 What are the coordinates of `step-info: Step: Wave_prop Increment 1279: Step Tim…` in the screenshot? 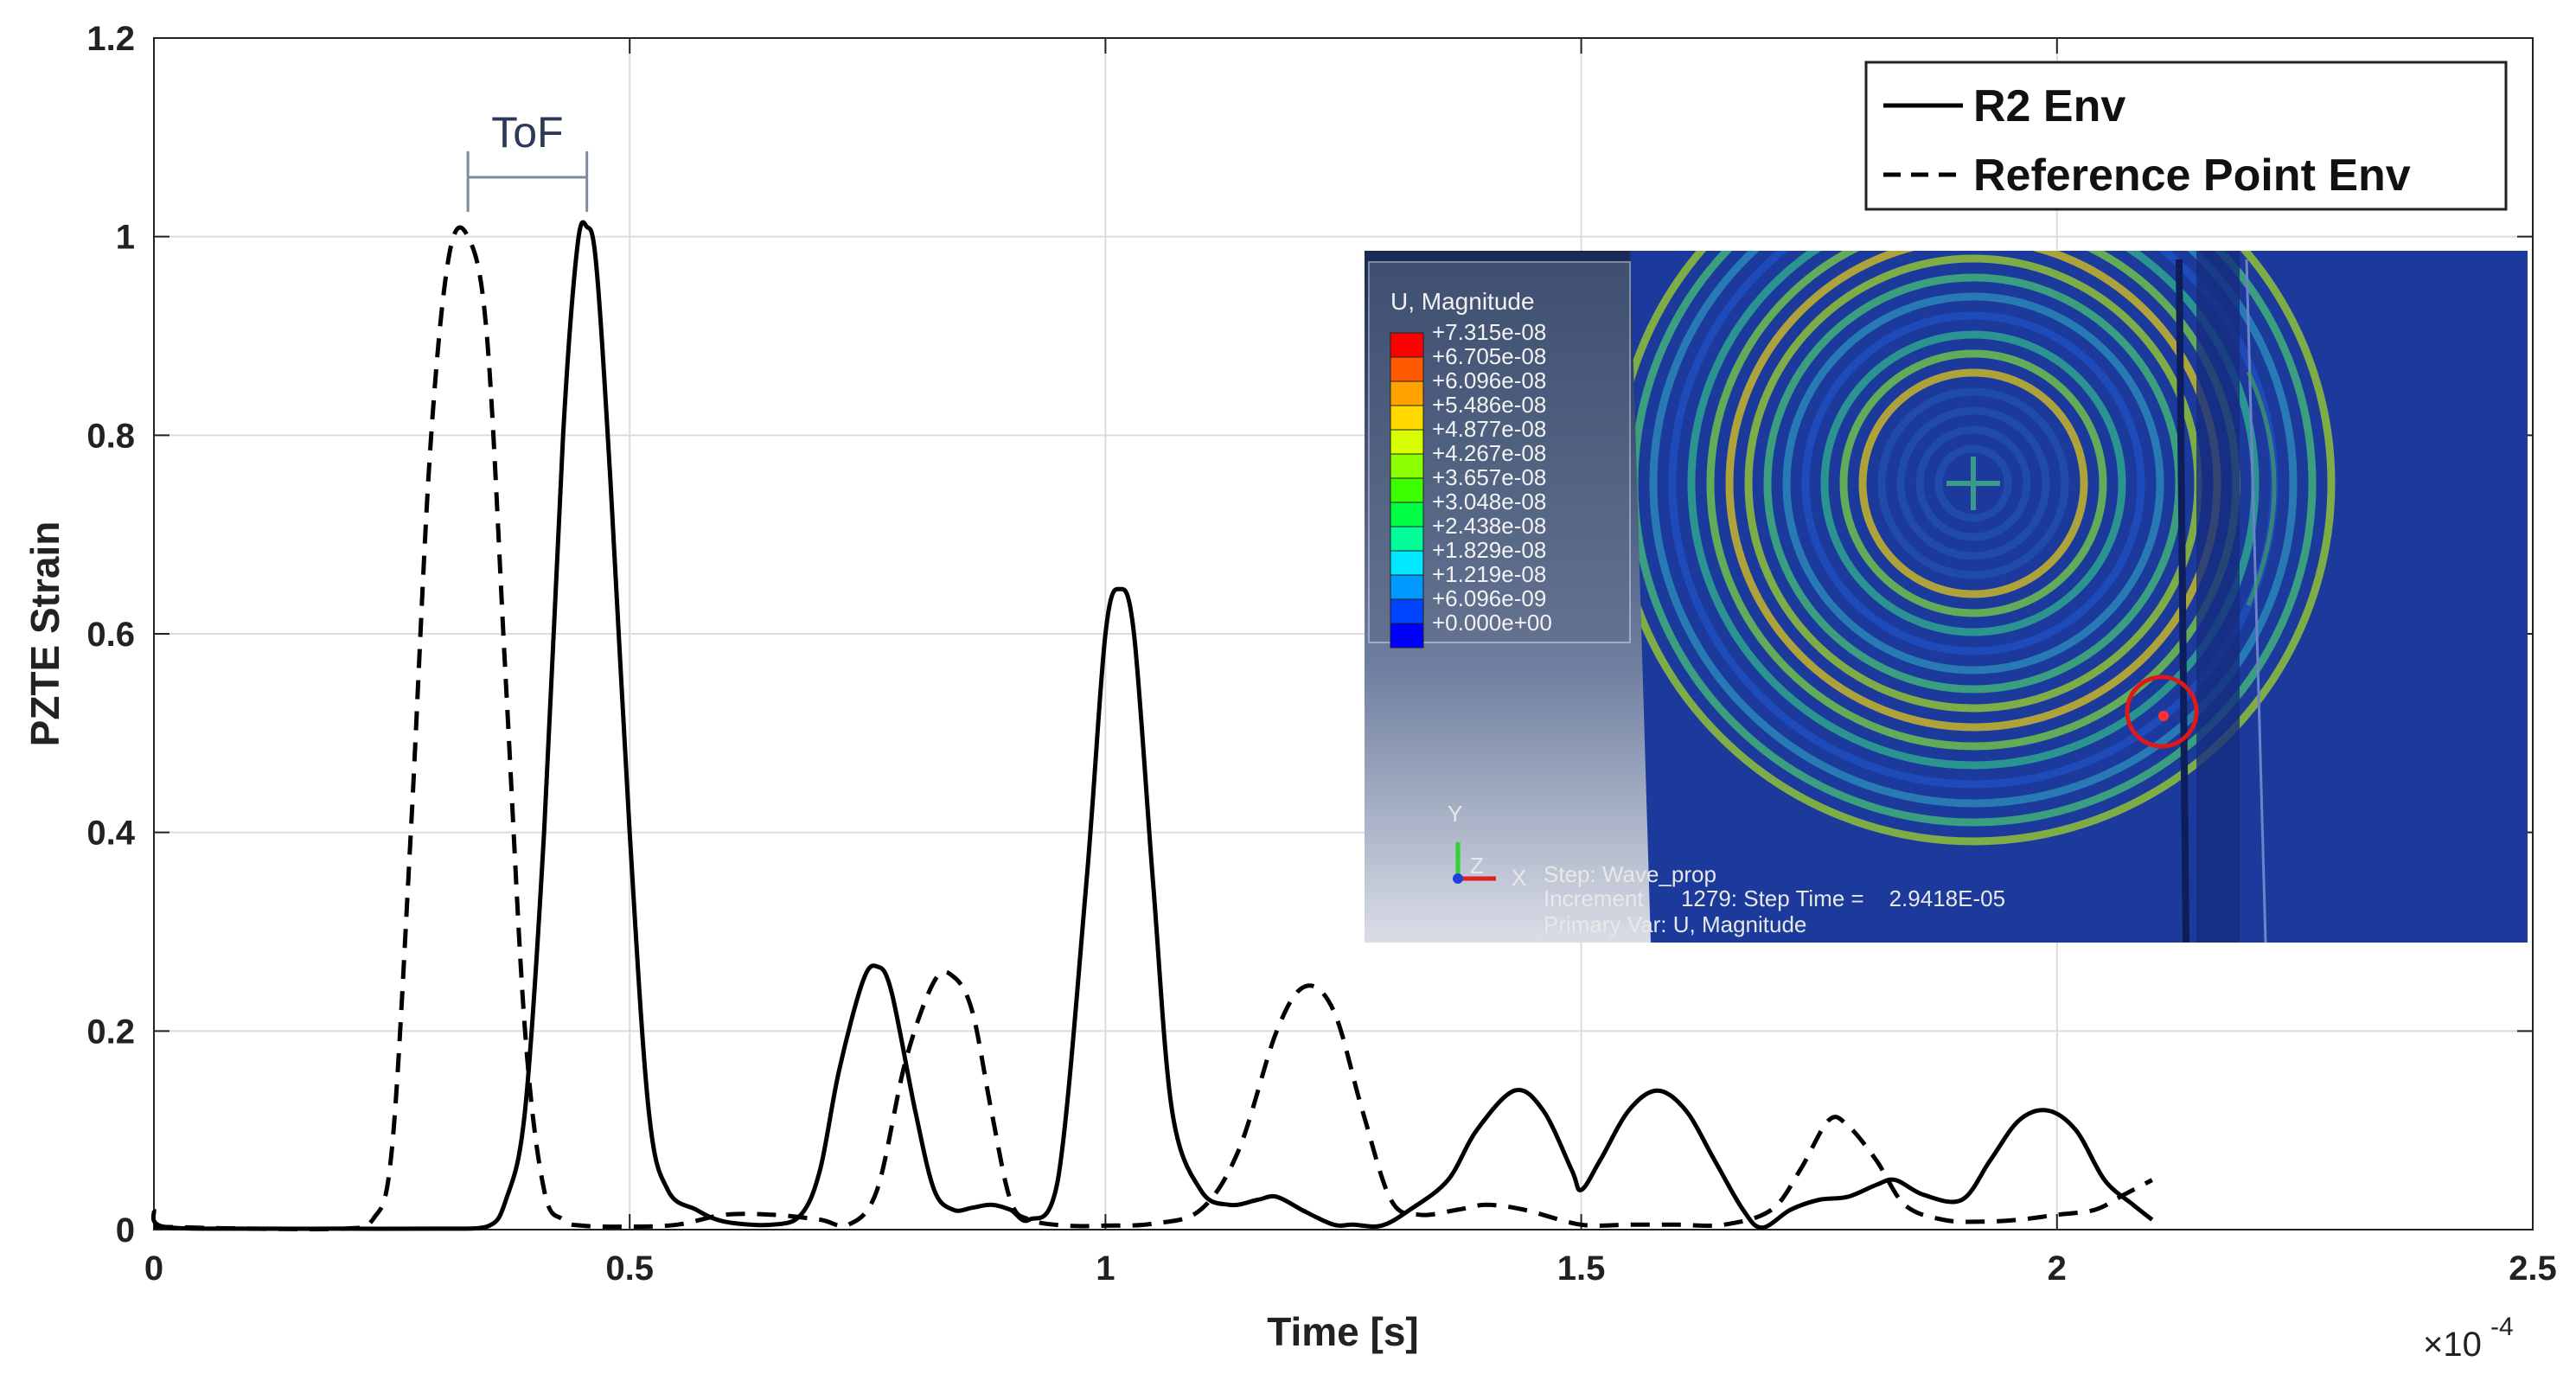 It's located at (1774, 899).